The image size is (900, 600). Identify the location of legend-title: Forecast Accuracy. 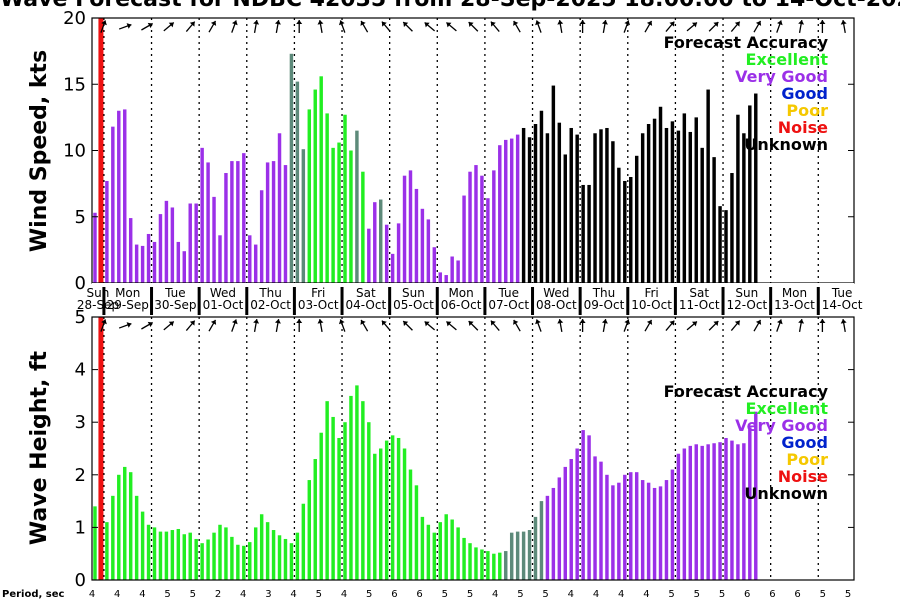
(746, 391).